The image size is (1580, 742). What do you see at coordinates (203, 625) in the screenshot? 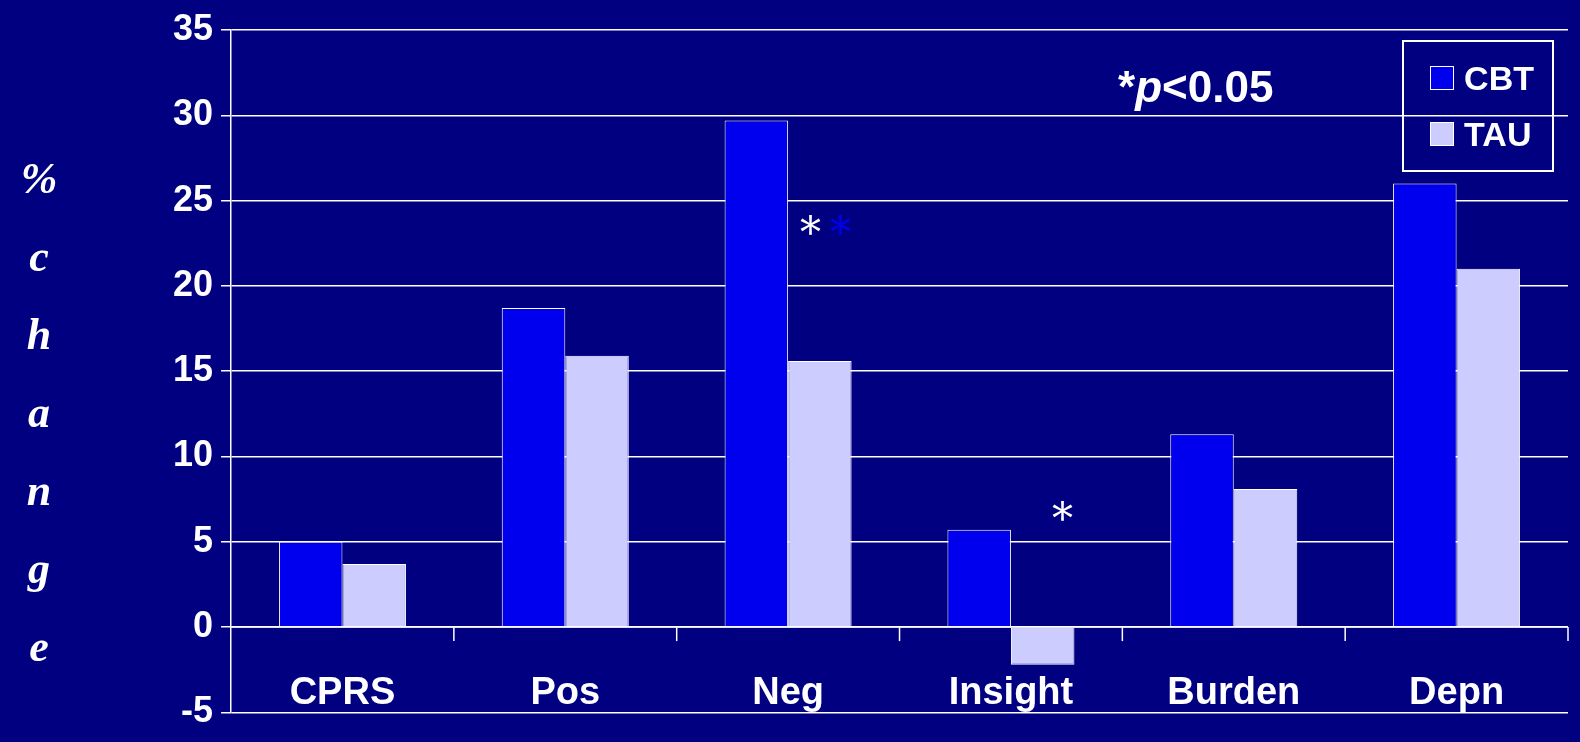
I see `y-tick-label: 0` at bounding box center [203, 625].